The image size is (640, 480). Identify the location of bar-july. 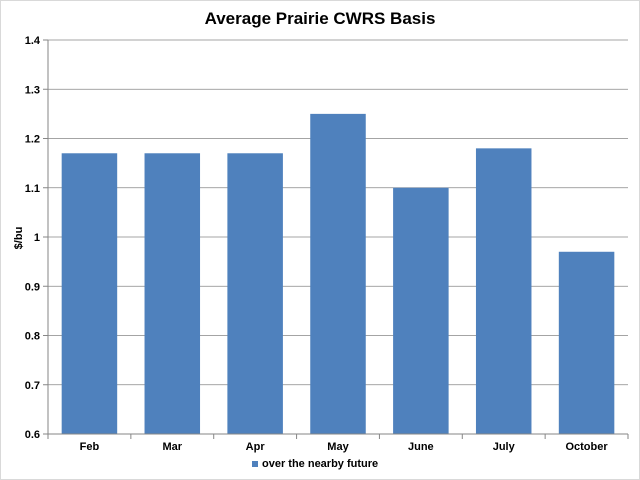
(503, 291).